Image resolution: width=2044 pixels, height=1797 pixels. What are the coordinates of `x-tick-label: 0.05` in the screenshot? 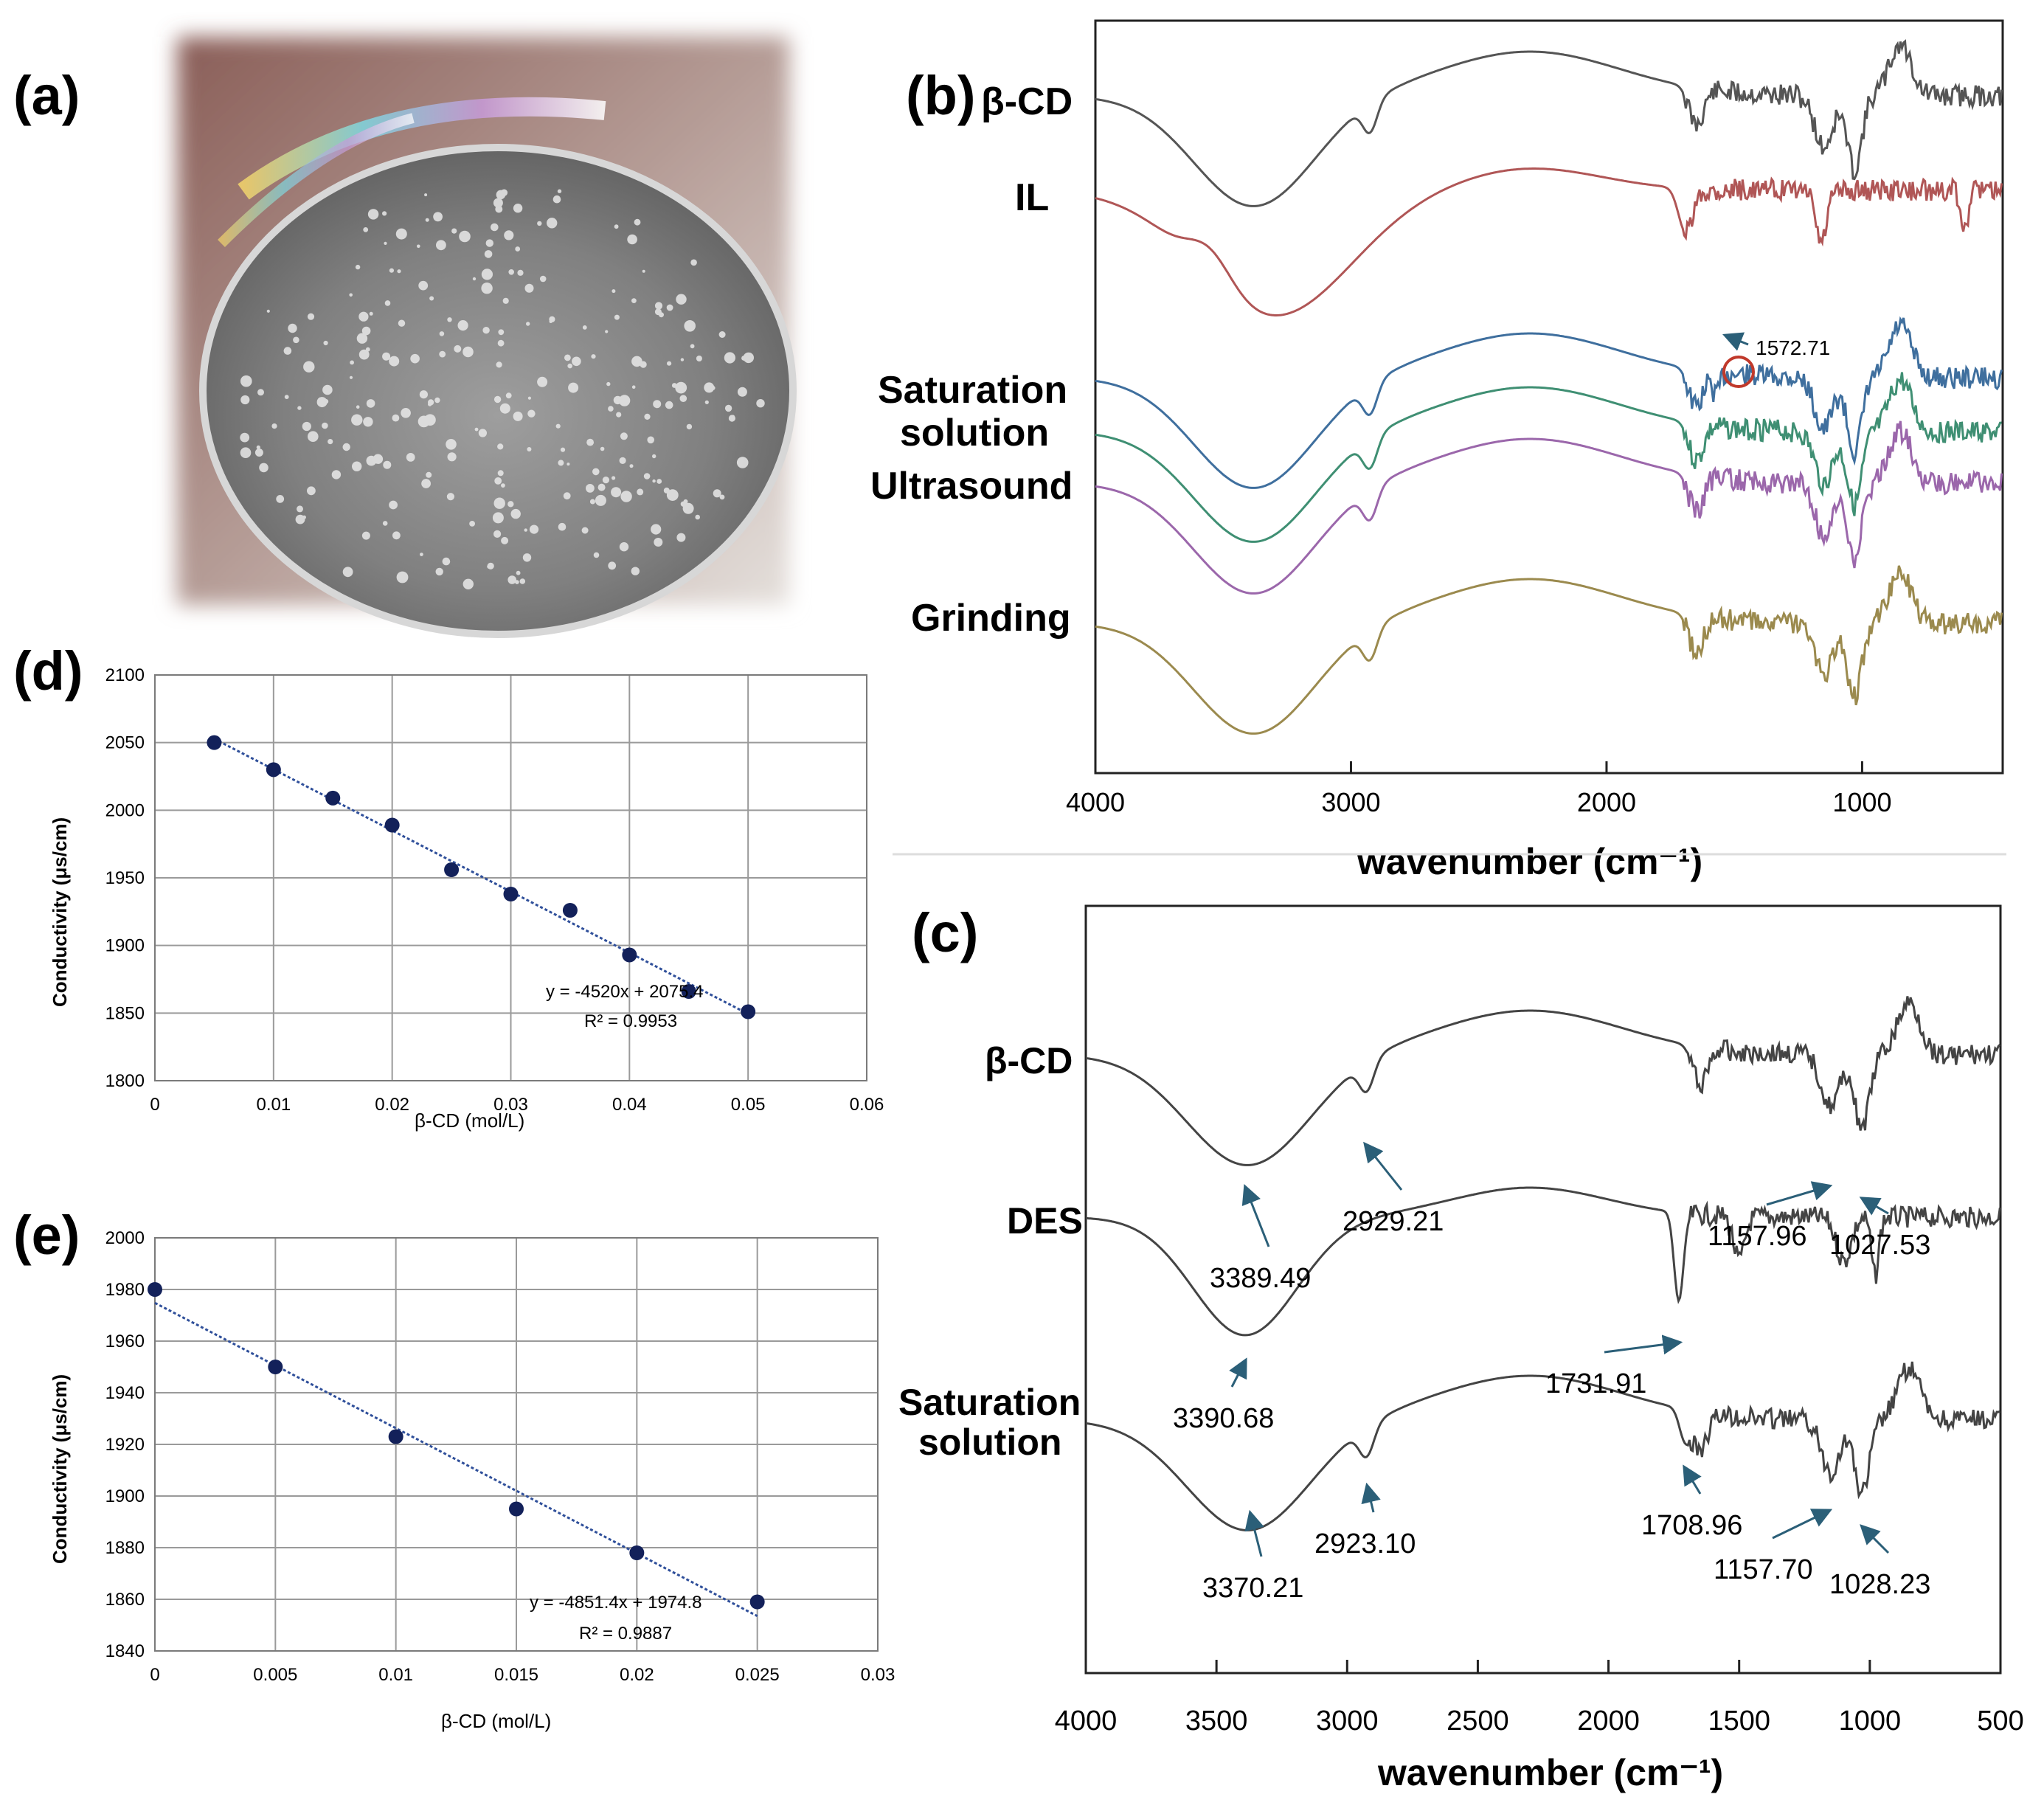 It's located at (748, 1105).